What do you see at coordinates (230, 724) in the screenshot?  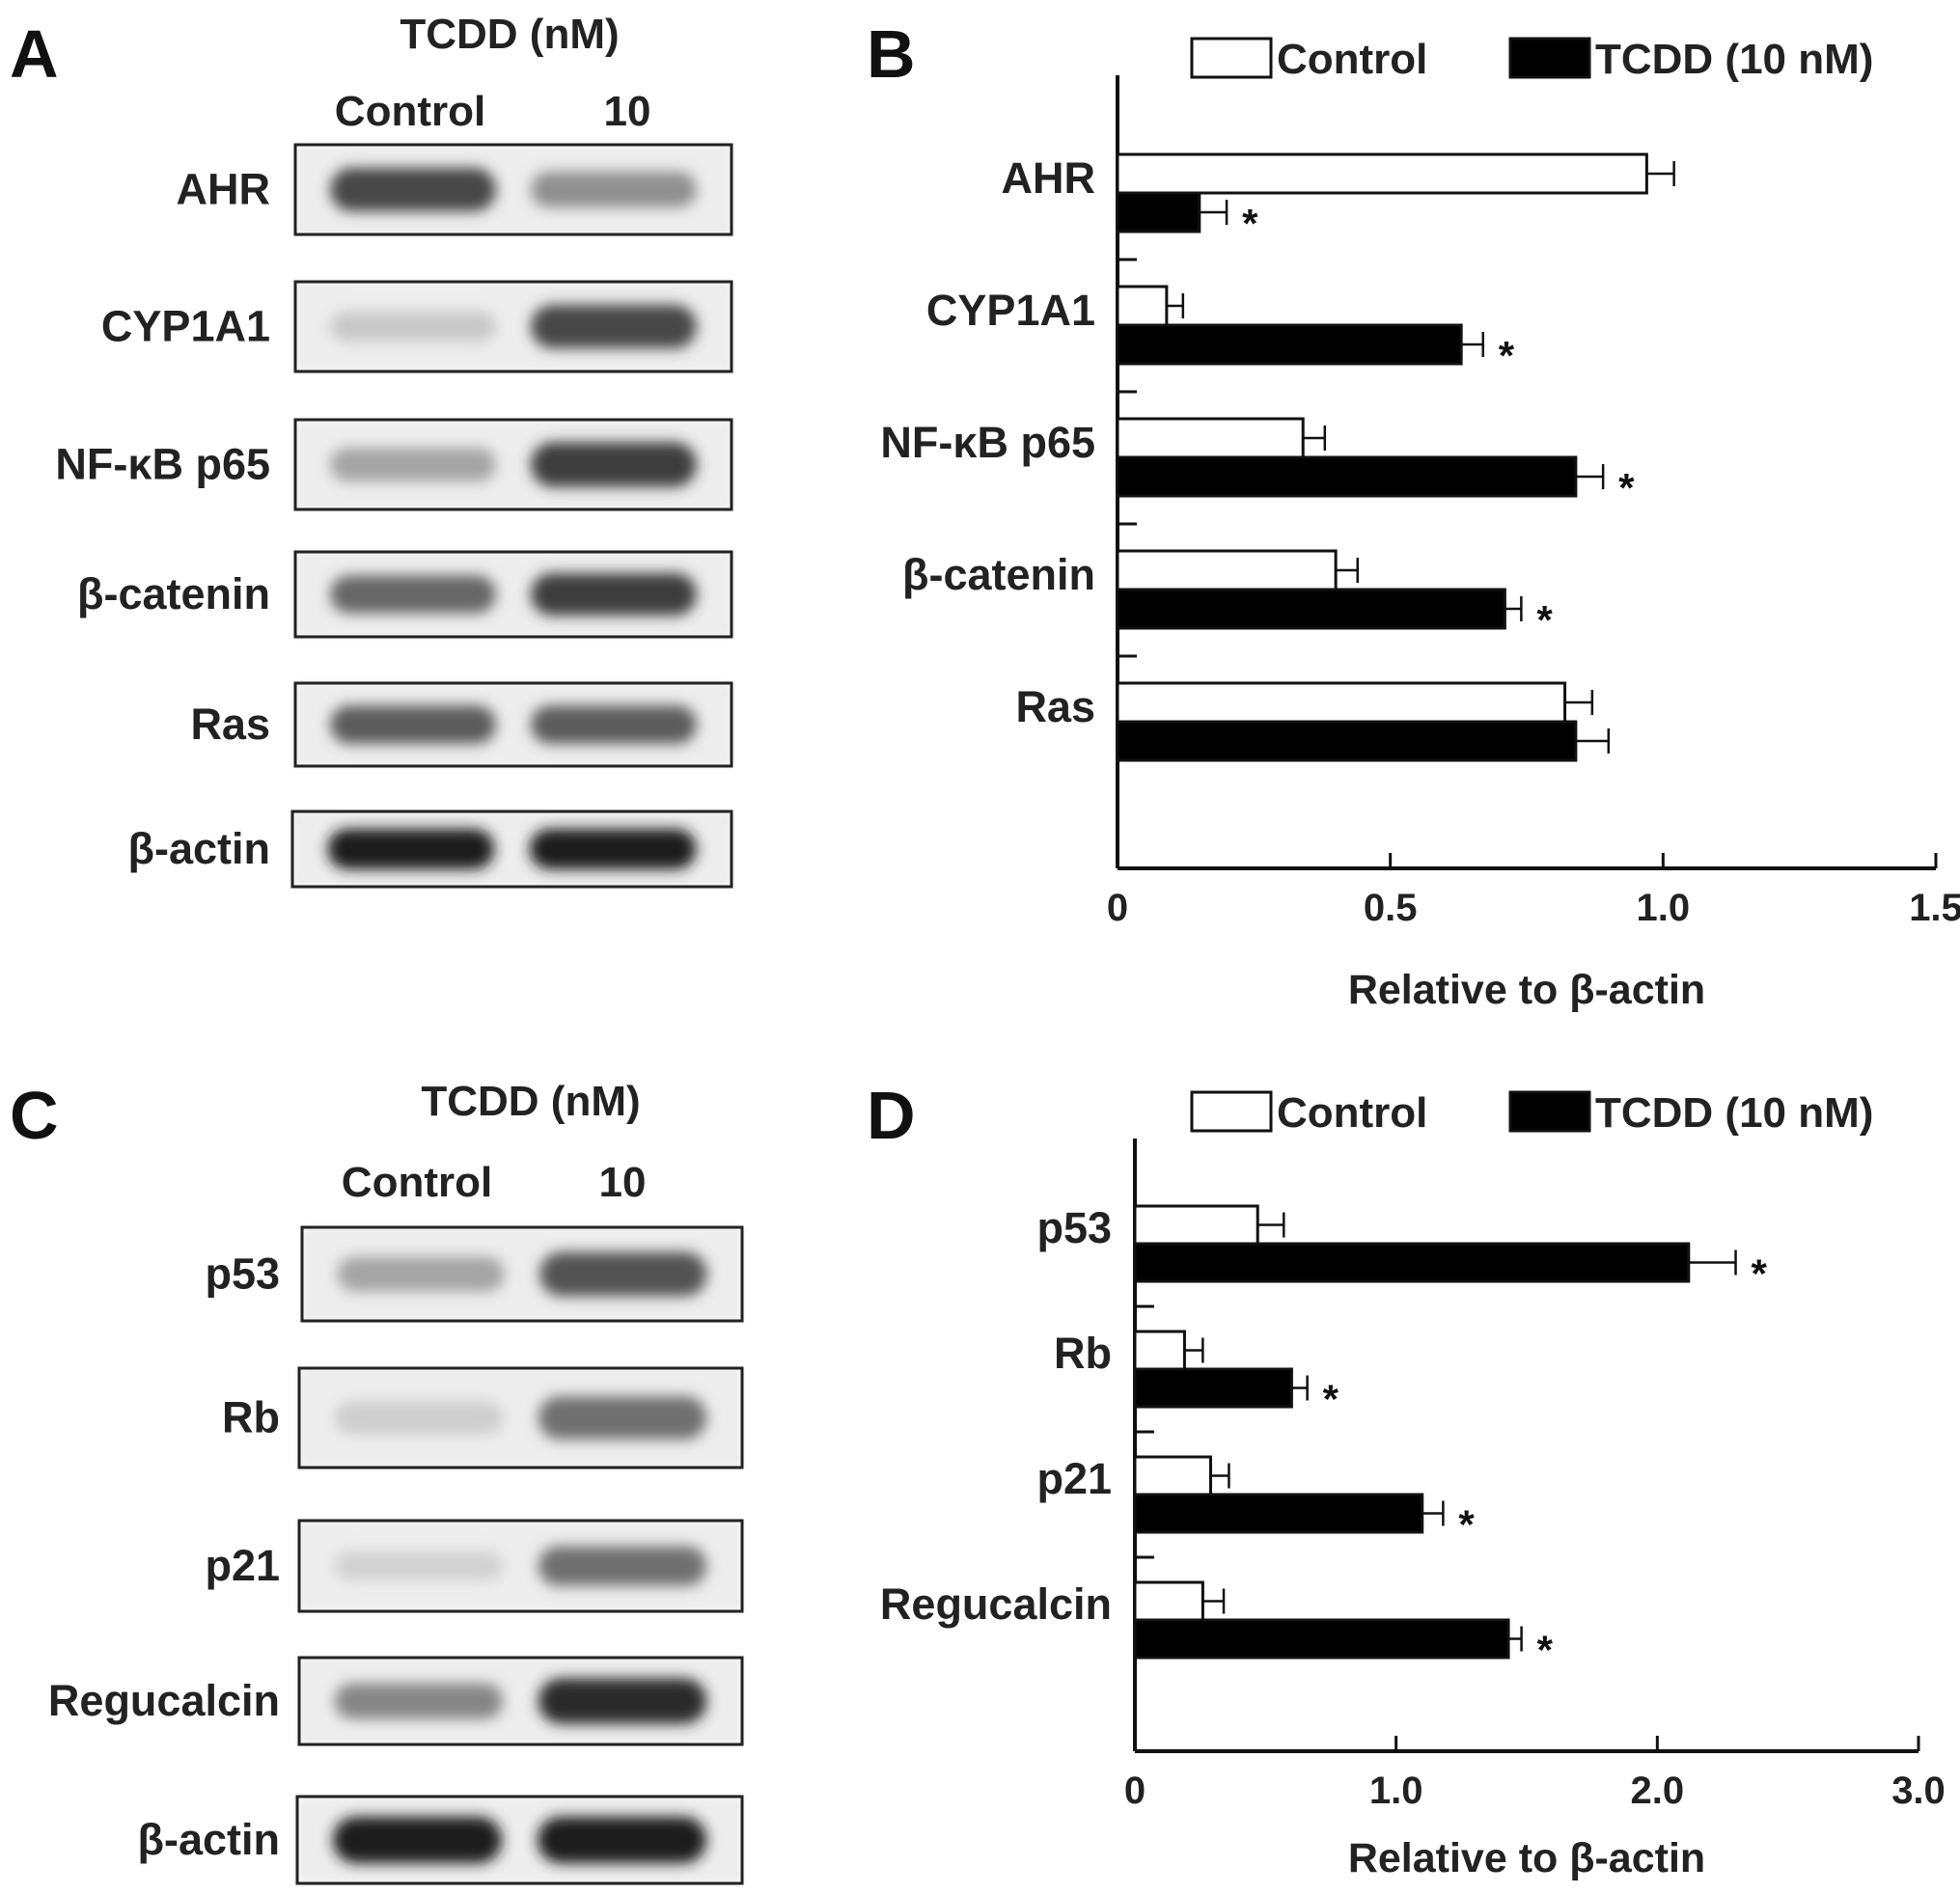 I see `protein-label: Ras` at bounding box center [230, 724].